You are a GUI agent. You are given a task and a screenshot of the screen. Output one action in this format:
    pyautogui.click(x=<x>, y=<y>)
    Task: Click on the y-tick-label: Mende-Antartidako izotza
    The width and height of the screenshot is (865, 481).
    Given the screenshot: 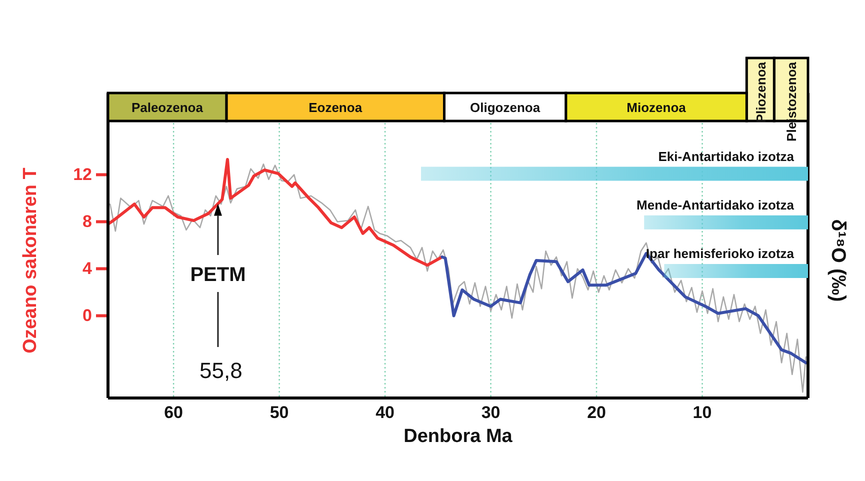 What is the action you would take?
    pyautogui.click(x=715, y=204)
    